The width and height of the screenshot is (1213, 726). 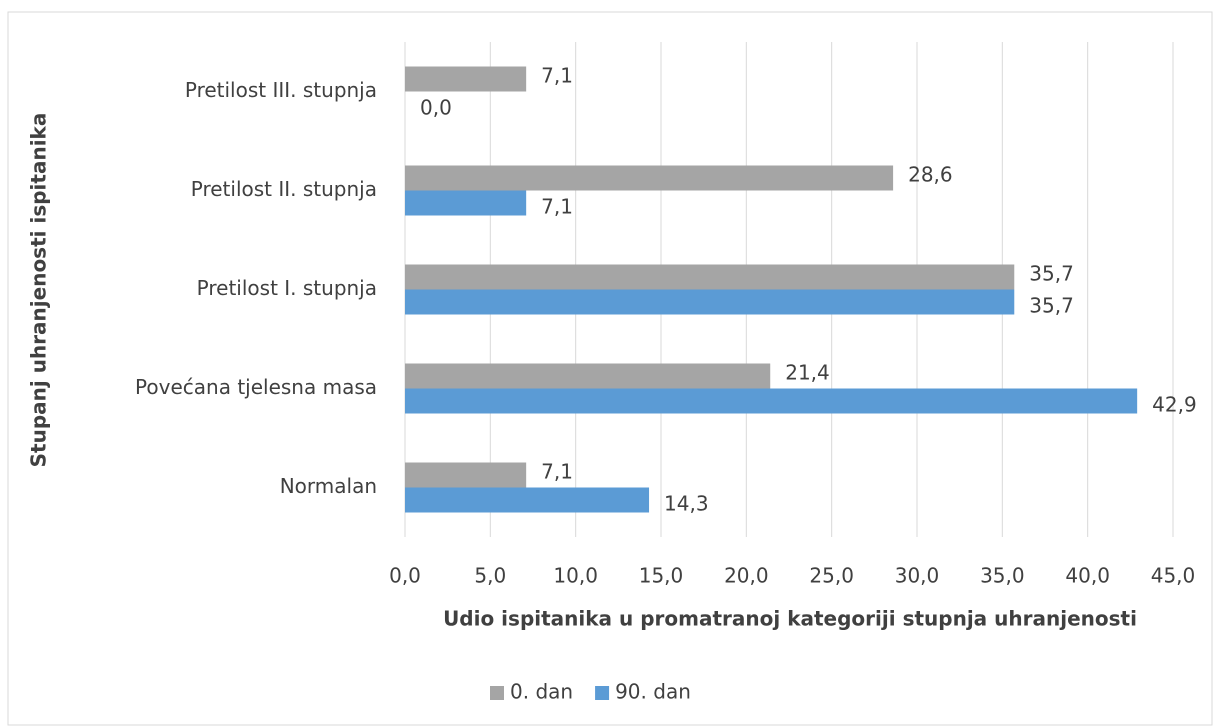 What do you see at coordinates (661, 576) in the screenshot?
I see `x-tick-label: 15,0` at bounding box center [661, 576].